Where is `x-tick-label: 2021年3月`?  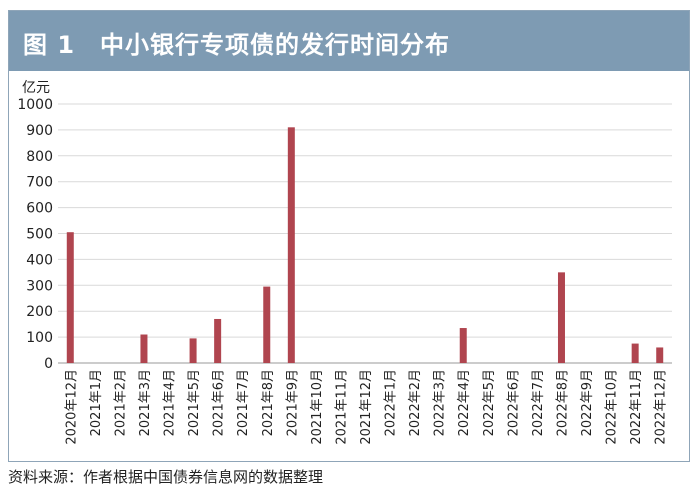
x-tick-label: 2021年3月 is located at coordinates (145, 402).